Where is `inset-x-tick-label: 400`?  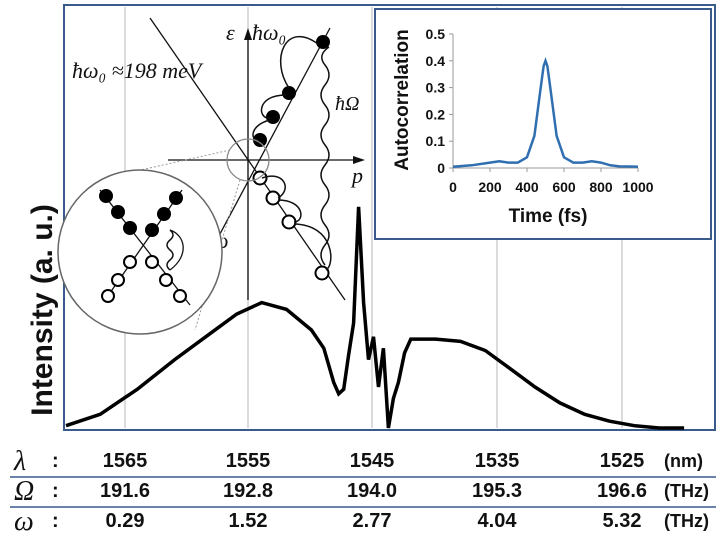
inset-x-tick-label: 400 is located at coordinates (527, 187).